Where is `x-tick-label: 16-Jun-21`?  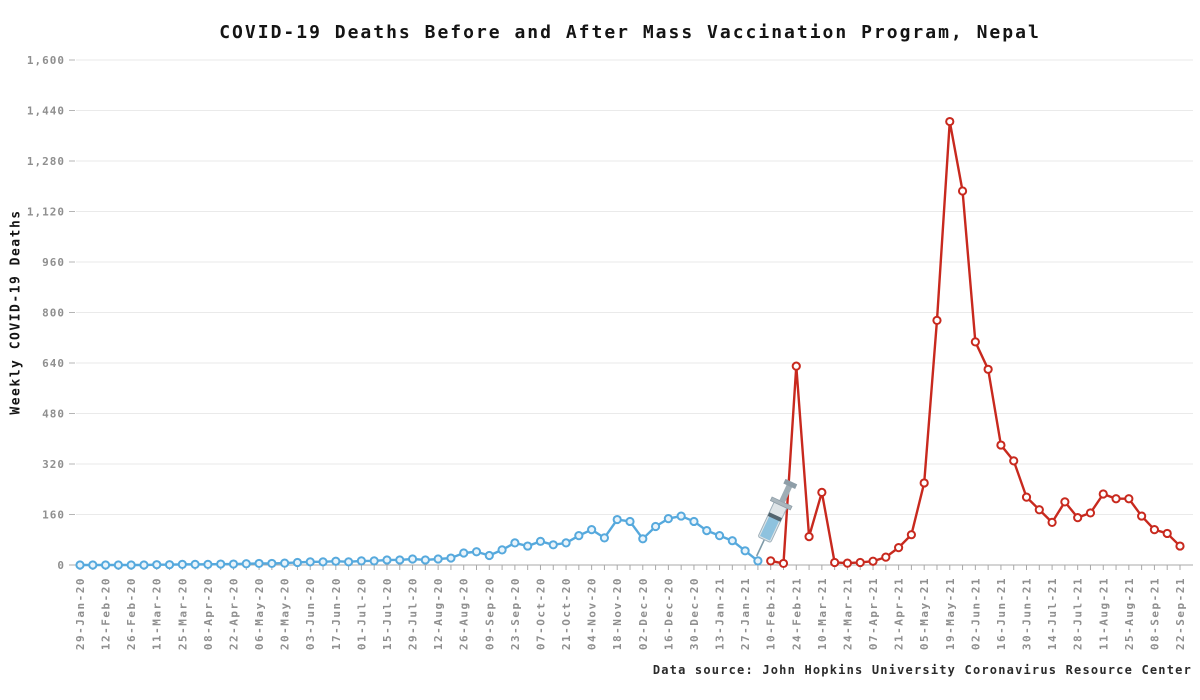
x-tick-label: 16-Jun-21 is located at coordinates (1001, 613).